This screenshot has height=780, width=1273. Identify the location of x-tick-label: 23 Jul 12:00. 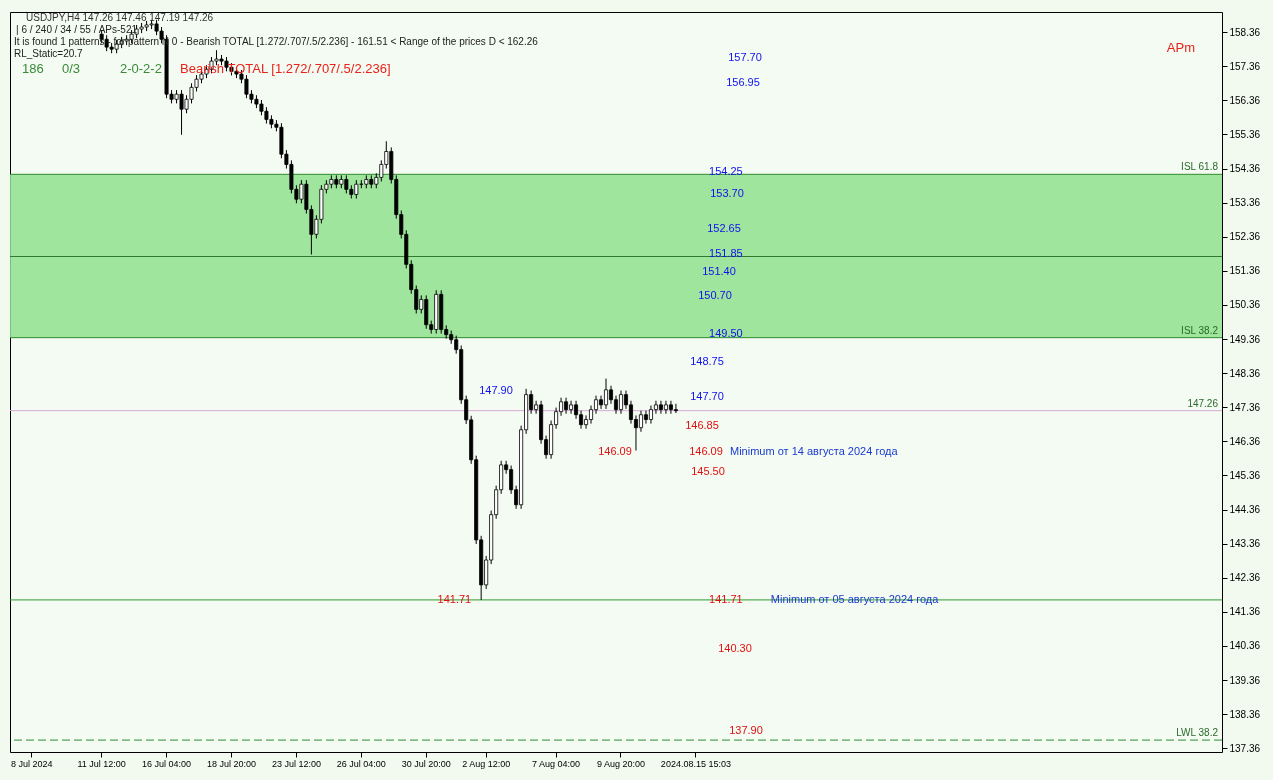
(296, 763).